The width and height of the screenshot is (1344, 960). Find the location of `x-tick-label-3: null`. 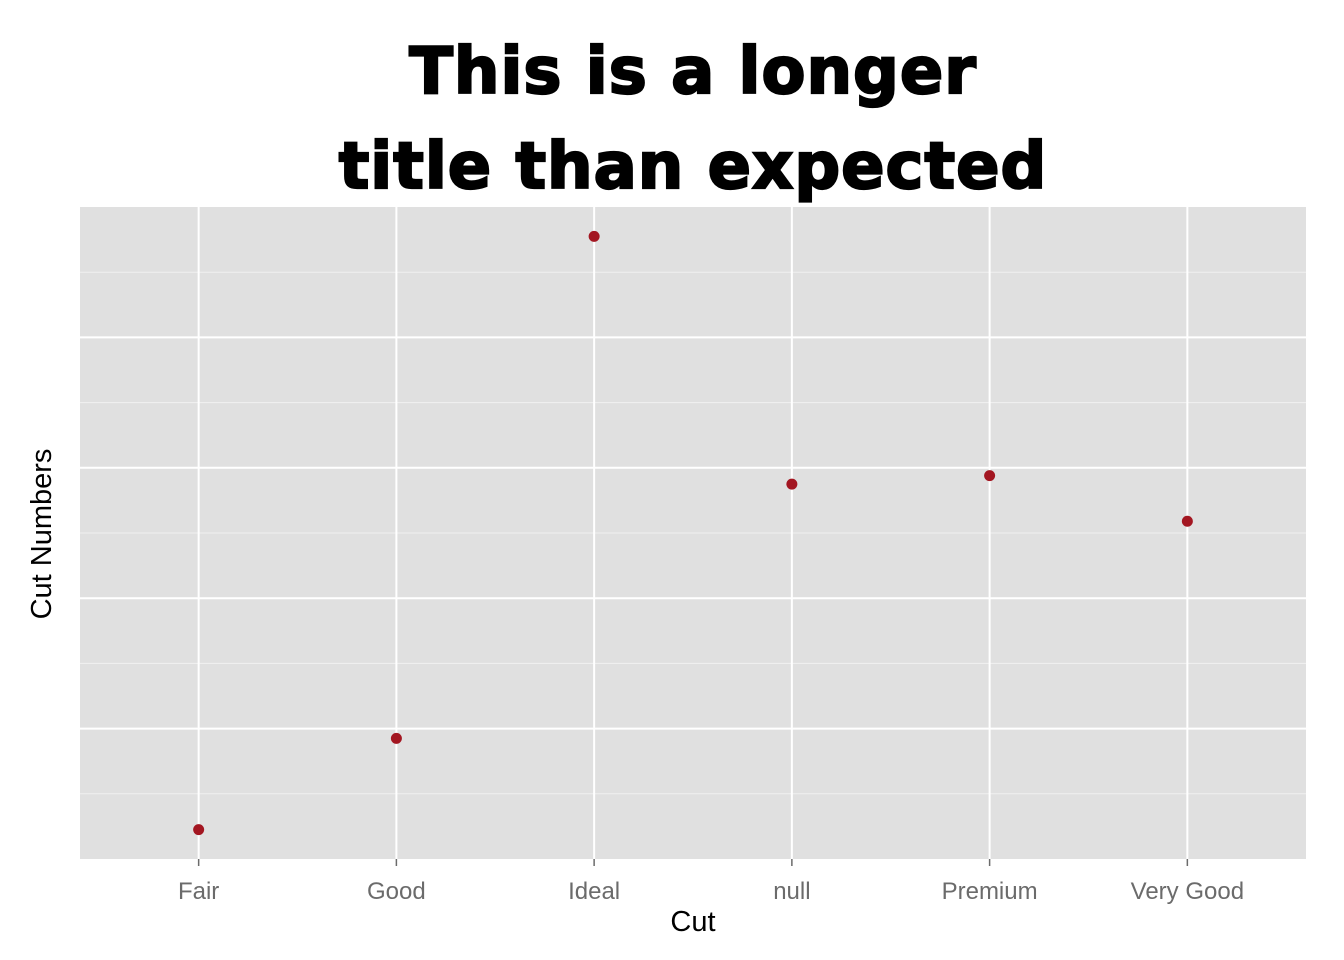

x-tick-label-3: null is located at coordinates (791, 891).